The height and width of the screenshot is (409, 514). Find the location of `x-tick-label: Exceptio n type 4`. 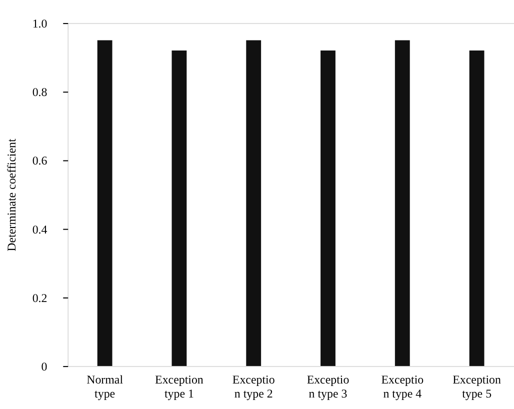

x-tick-label: Exceptio n type 4 is located at coordinates (402, 386).